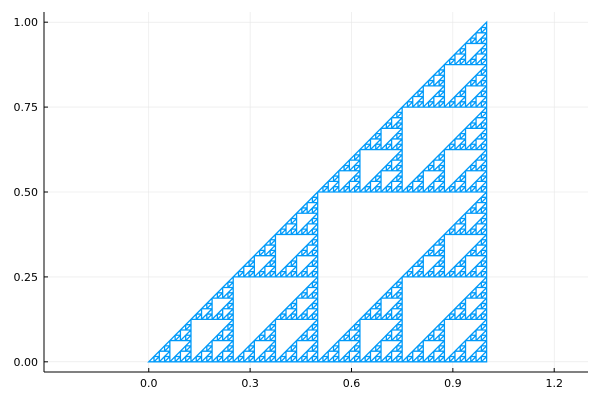 Image resolution: width=600 pixels, height=400 pixels. What do you see at coordinates (149, 383) in the screenshot?
I see `x-tick-label: 0.0` at bounding box center [149, 383].